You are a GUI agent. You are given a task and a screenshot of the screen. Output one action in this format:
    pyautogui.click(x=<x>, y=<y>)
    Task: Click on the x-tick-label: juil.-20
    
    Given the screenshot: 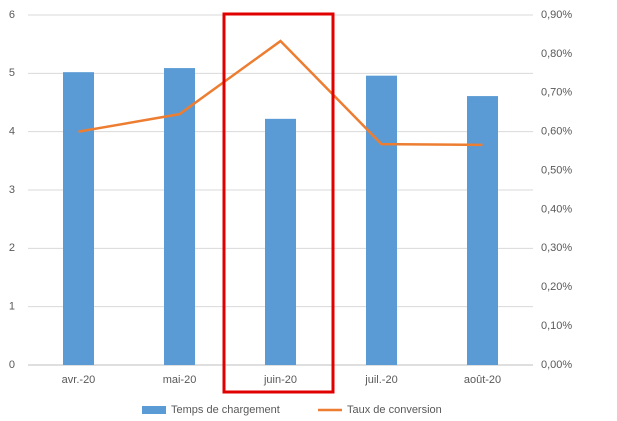 What is the action you would take?
    pyautogui.click(x=380, y=380)
    